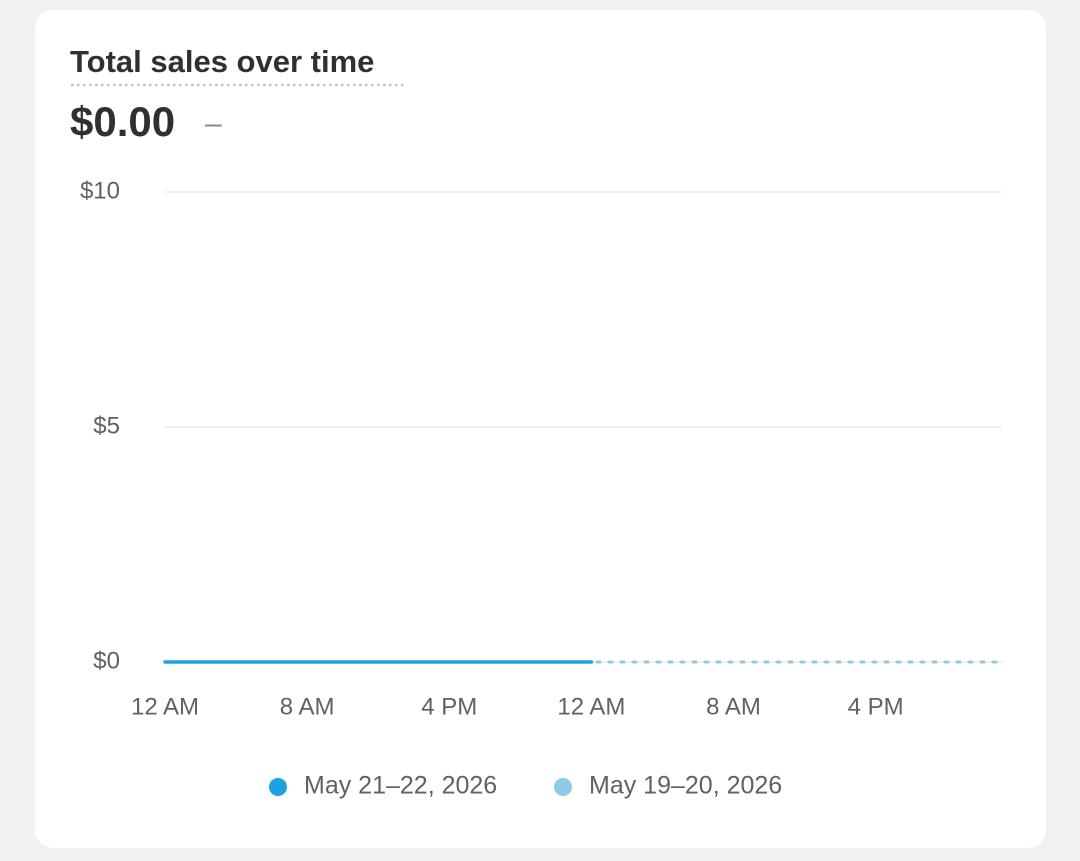 The height and width of the screenshot is (861, 1080). Describe the element at coordinates (100, 190) in the screenshot. I see `y-tick-label: $10` at that location.